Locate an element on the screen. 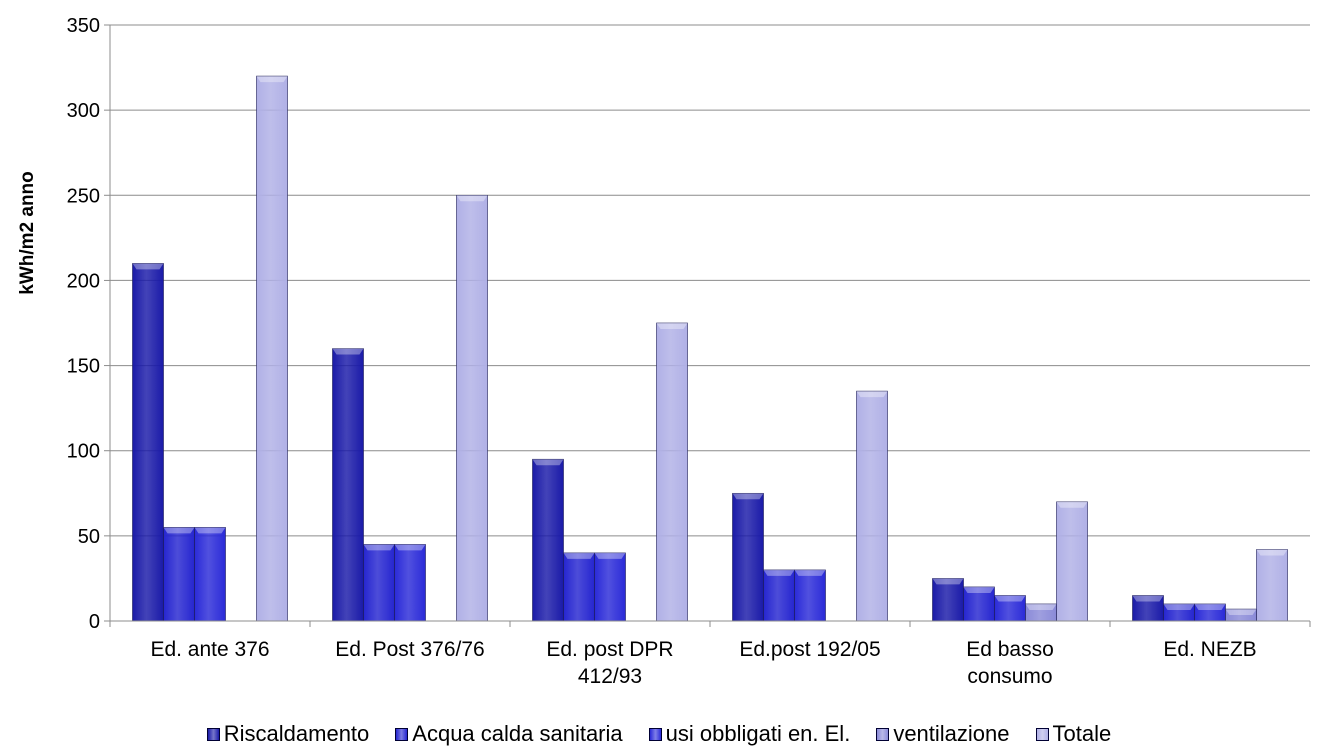  legend-label: Totale is located at coordinates (1082, 733).